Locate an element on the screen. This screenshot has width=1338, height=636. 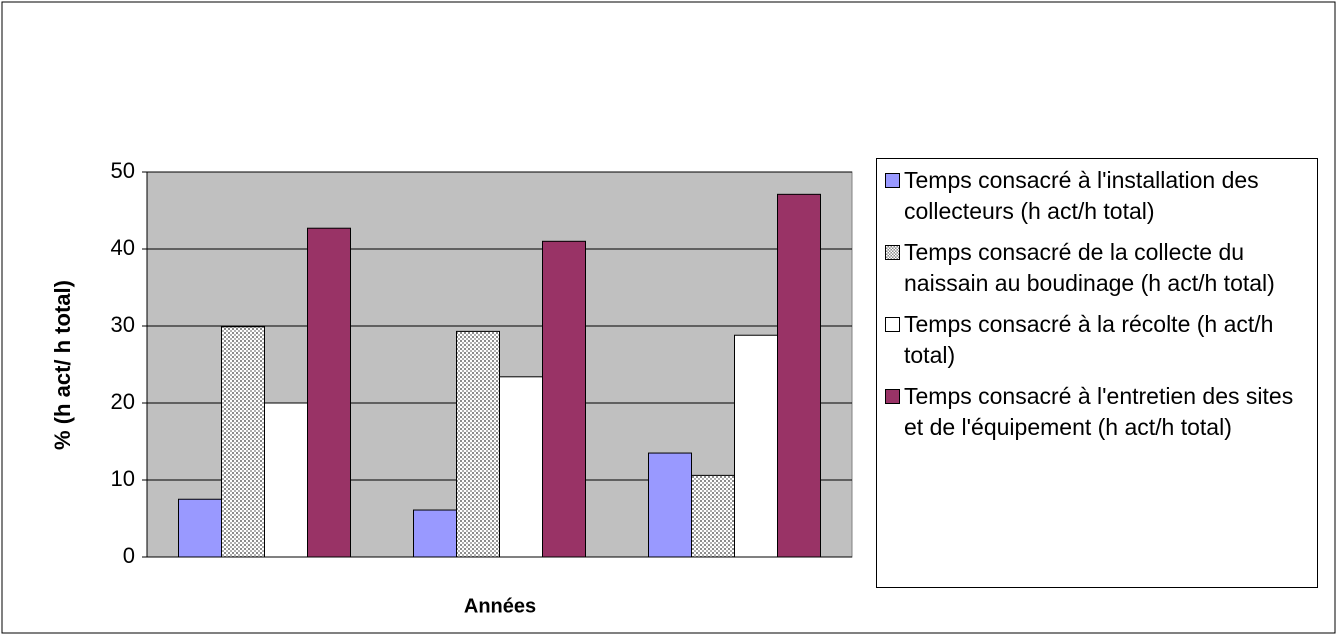
y-tick-label: 0 is located at coordinates (129, 555).